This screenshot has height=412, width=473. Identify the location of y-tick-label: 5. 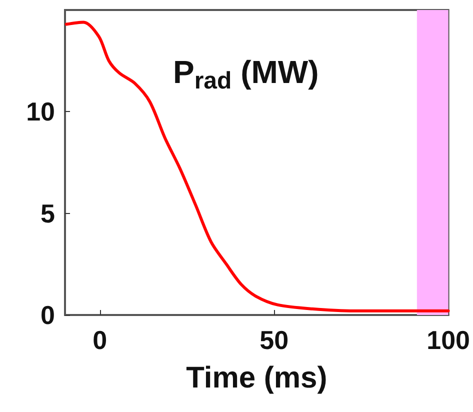
(47, 213).